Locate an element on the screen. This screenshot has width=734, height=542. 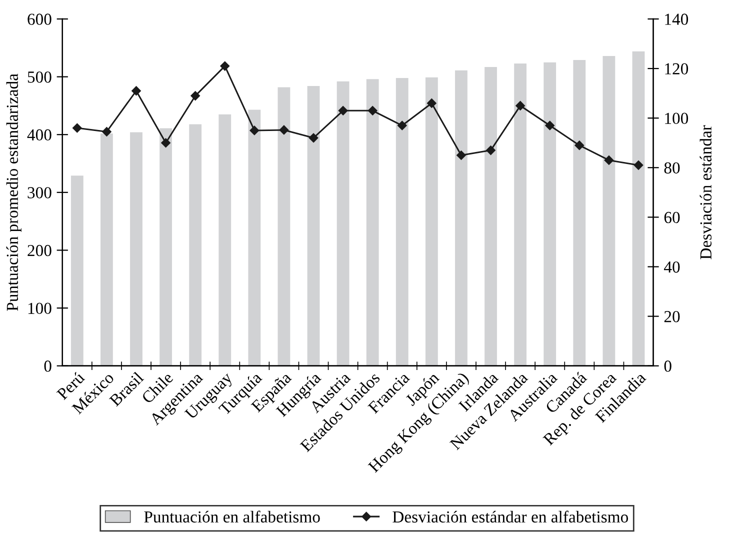
y2-tick-label: 40 is located at coordinates (672, 267).